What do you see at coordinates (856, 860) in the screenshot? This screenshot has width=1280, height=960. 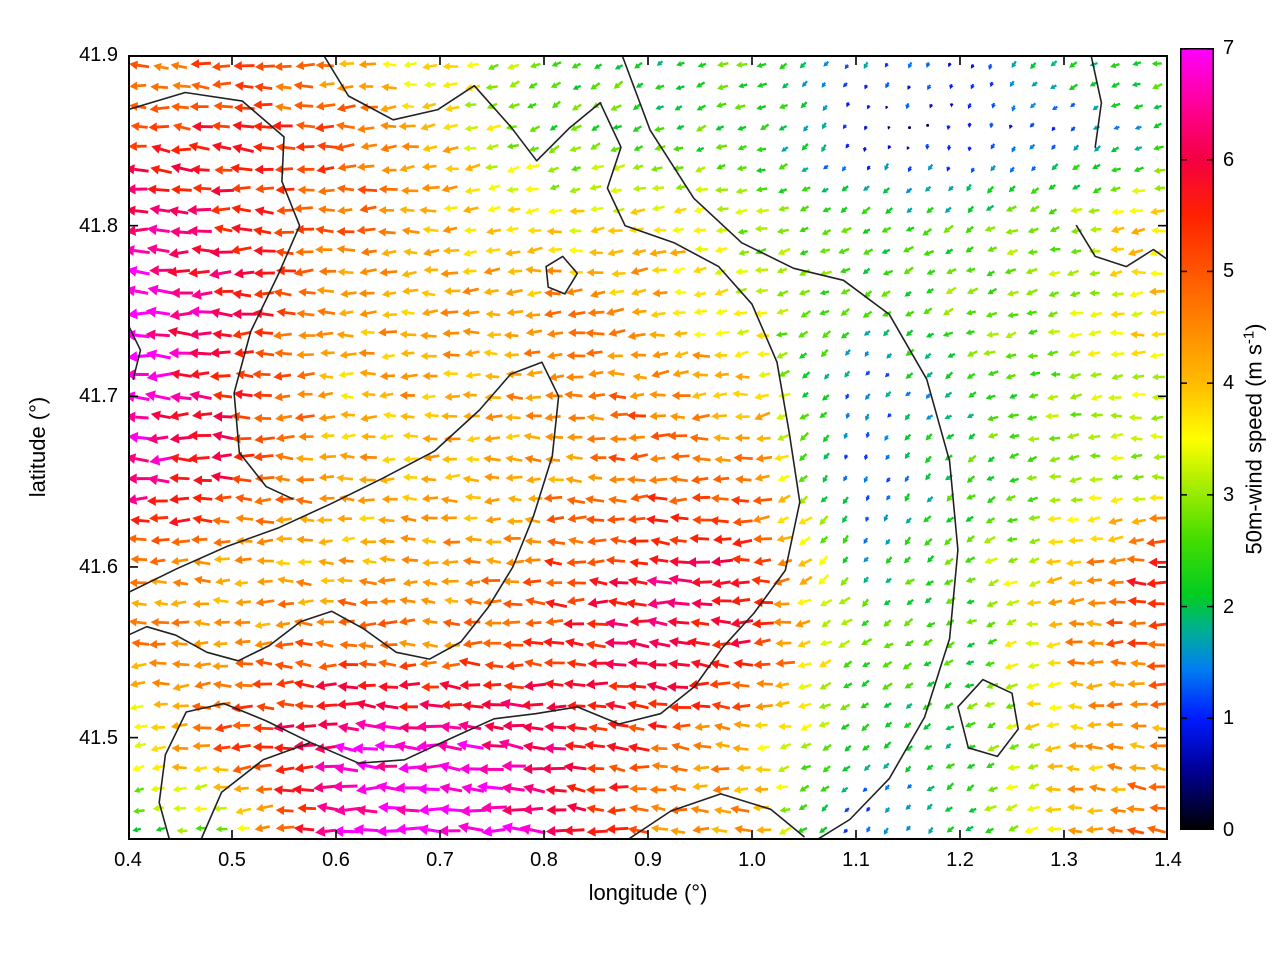 I see `x-tick-label: 1.1` at bounding box center [856, 860].